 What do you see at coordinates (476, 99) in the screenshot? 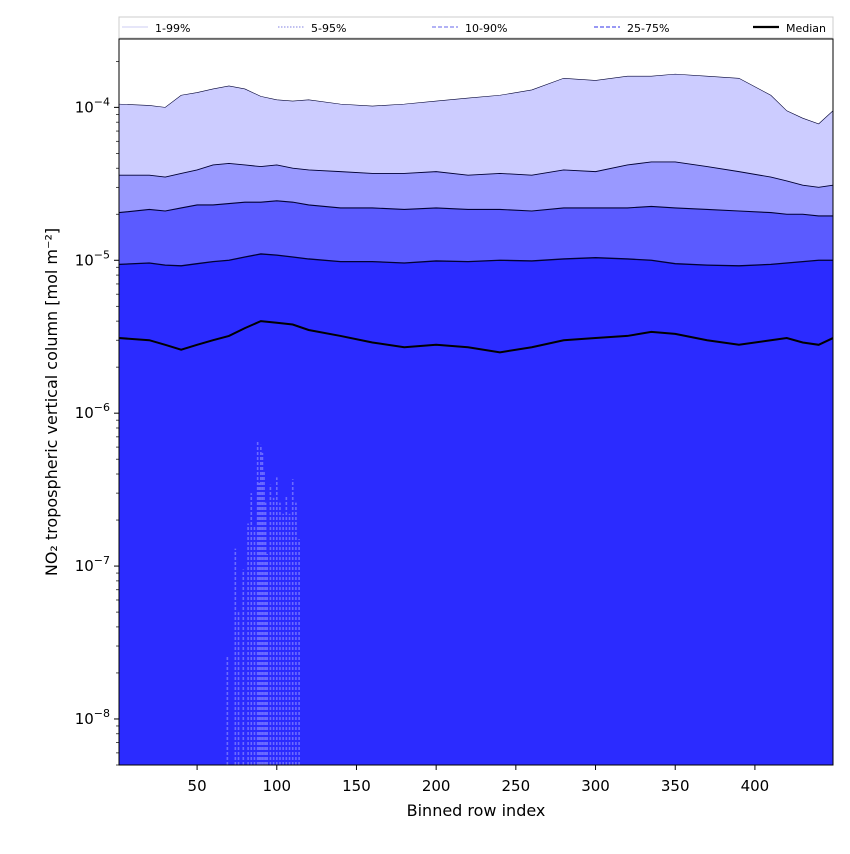
I see `band-edge-1-99%` at bounding box center [476, 99].